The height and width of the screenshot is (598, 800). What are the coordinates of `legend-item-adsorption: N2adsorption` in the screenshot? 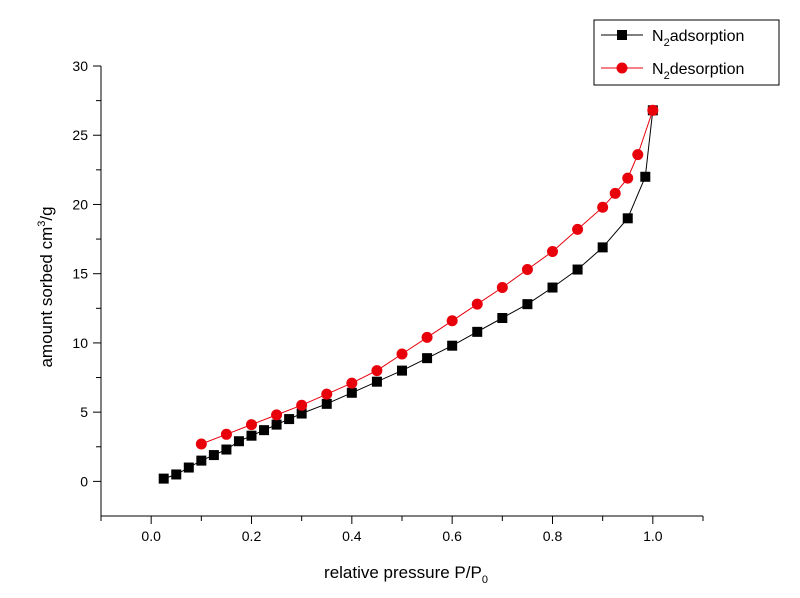 It's located at (672, 38).